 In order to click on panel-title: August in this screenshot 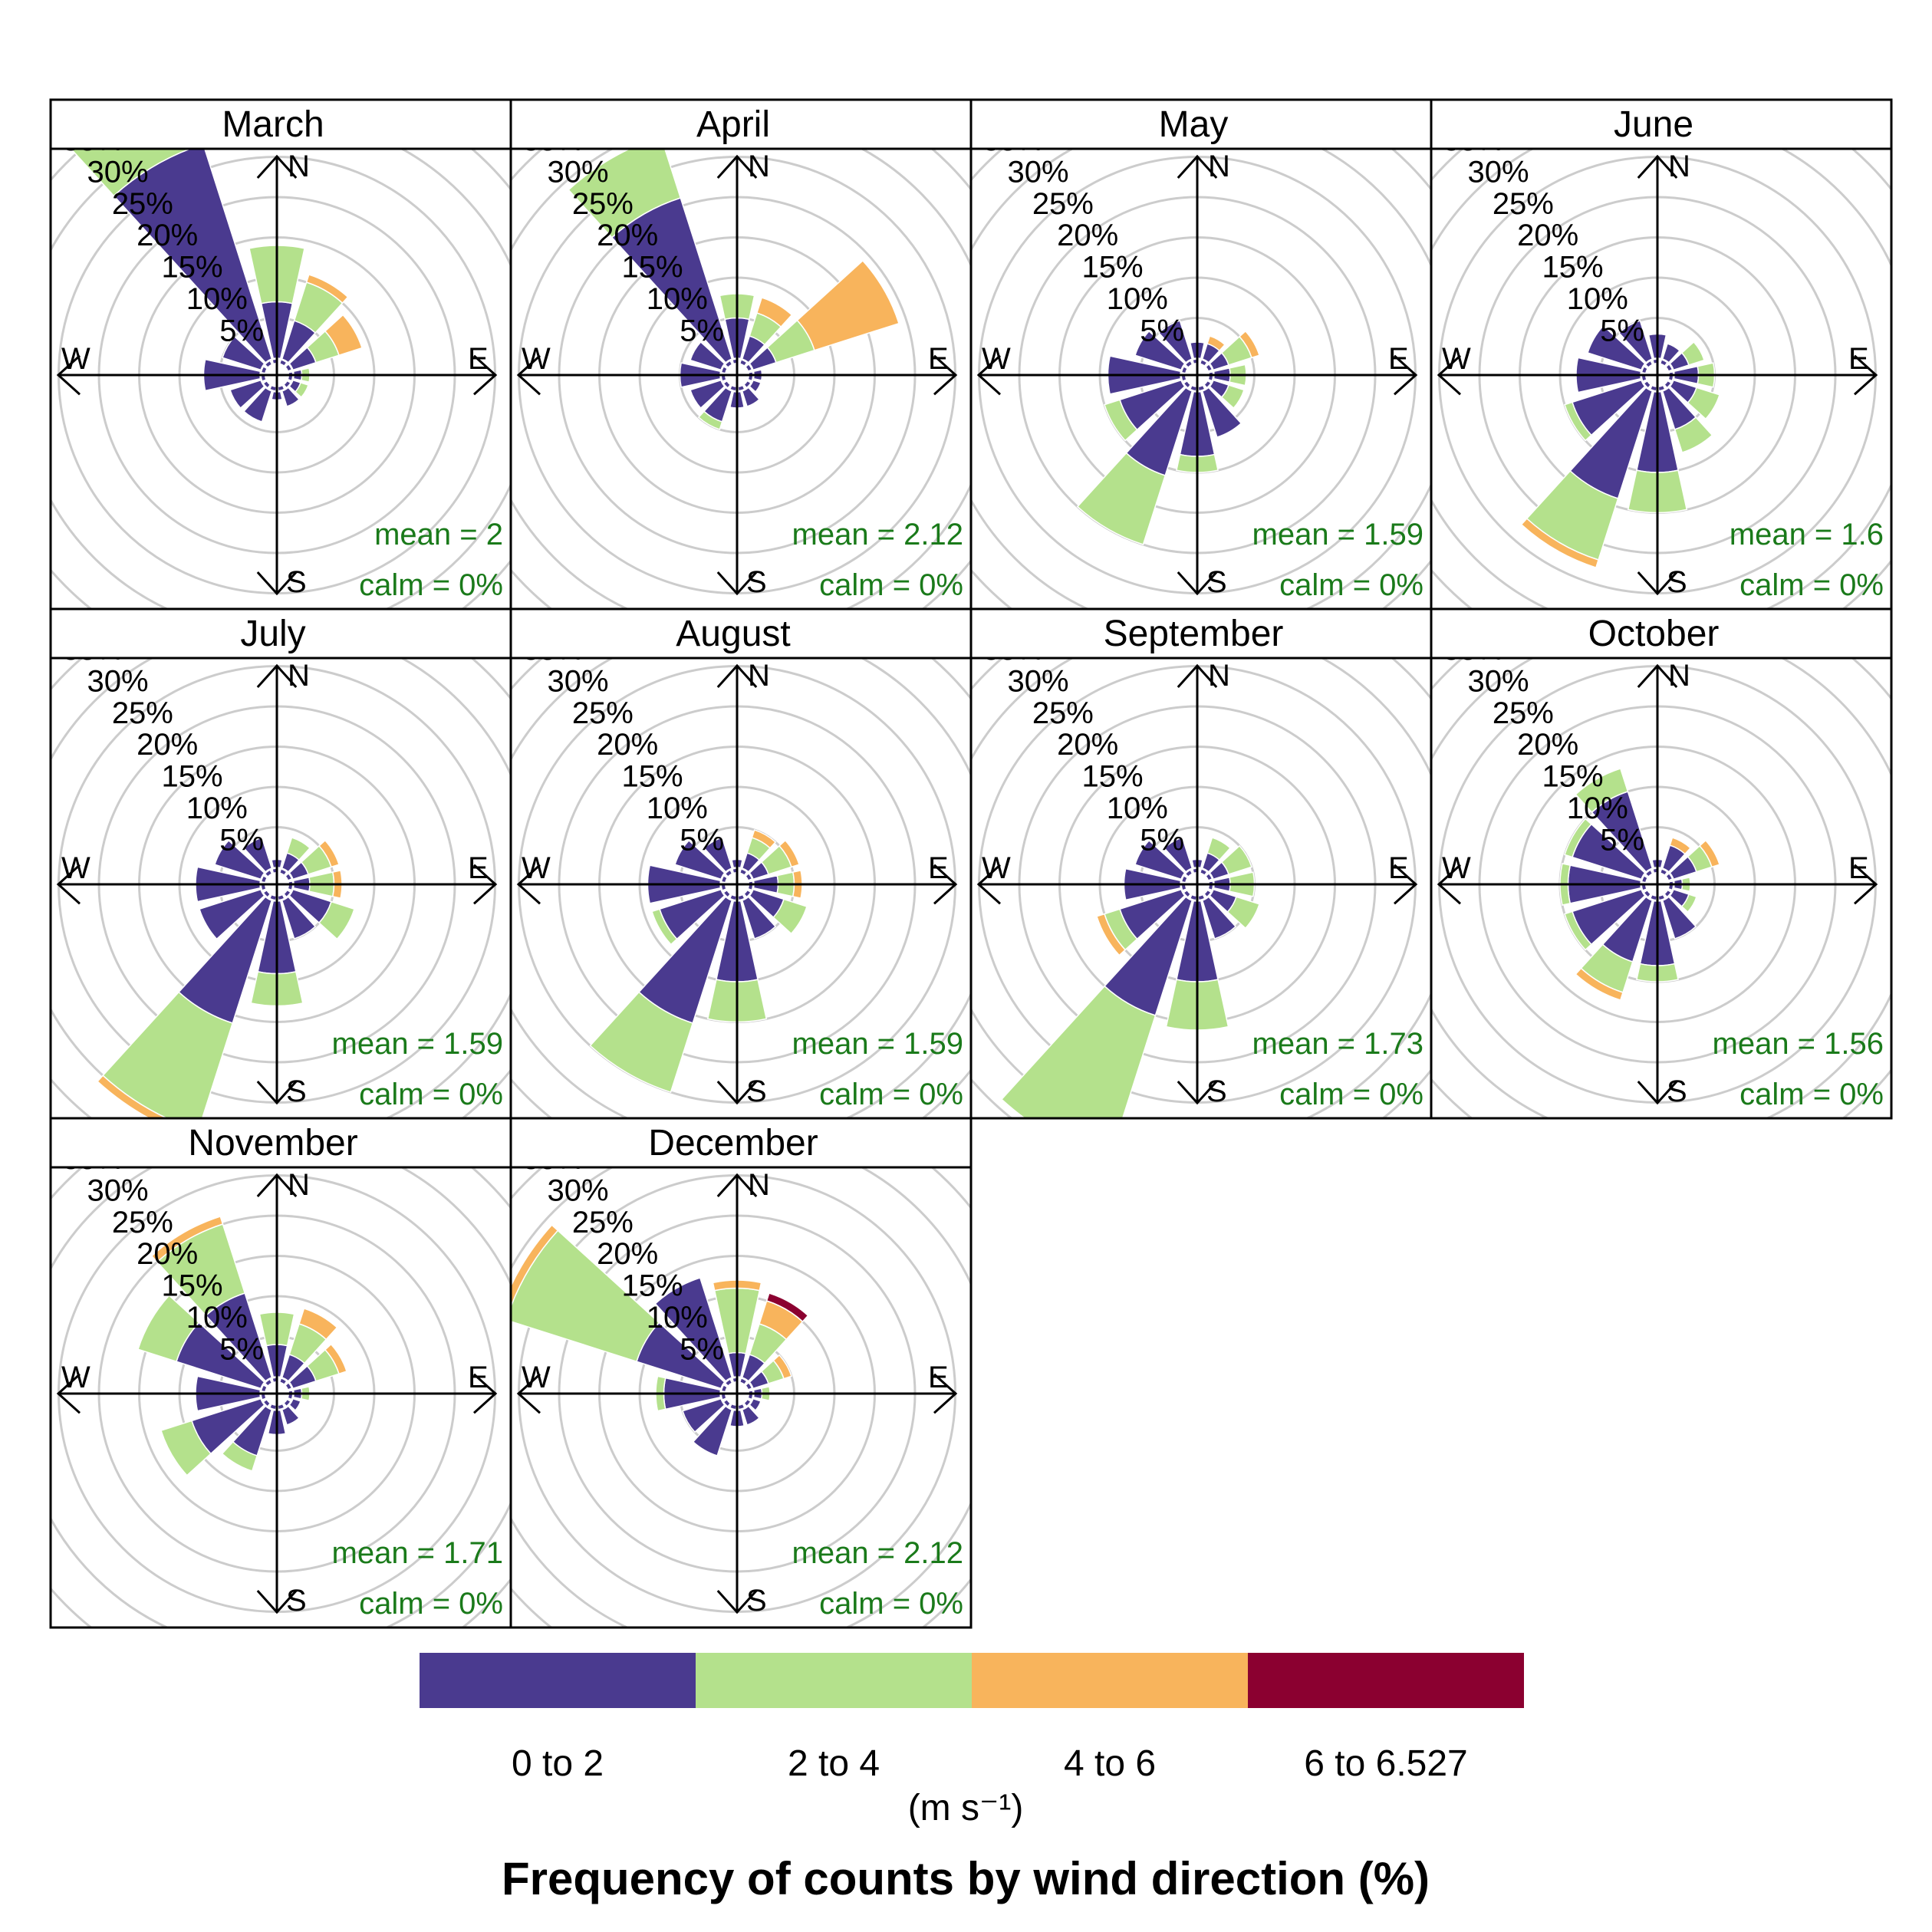, I will do `click(733, 634)`.